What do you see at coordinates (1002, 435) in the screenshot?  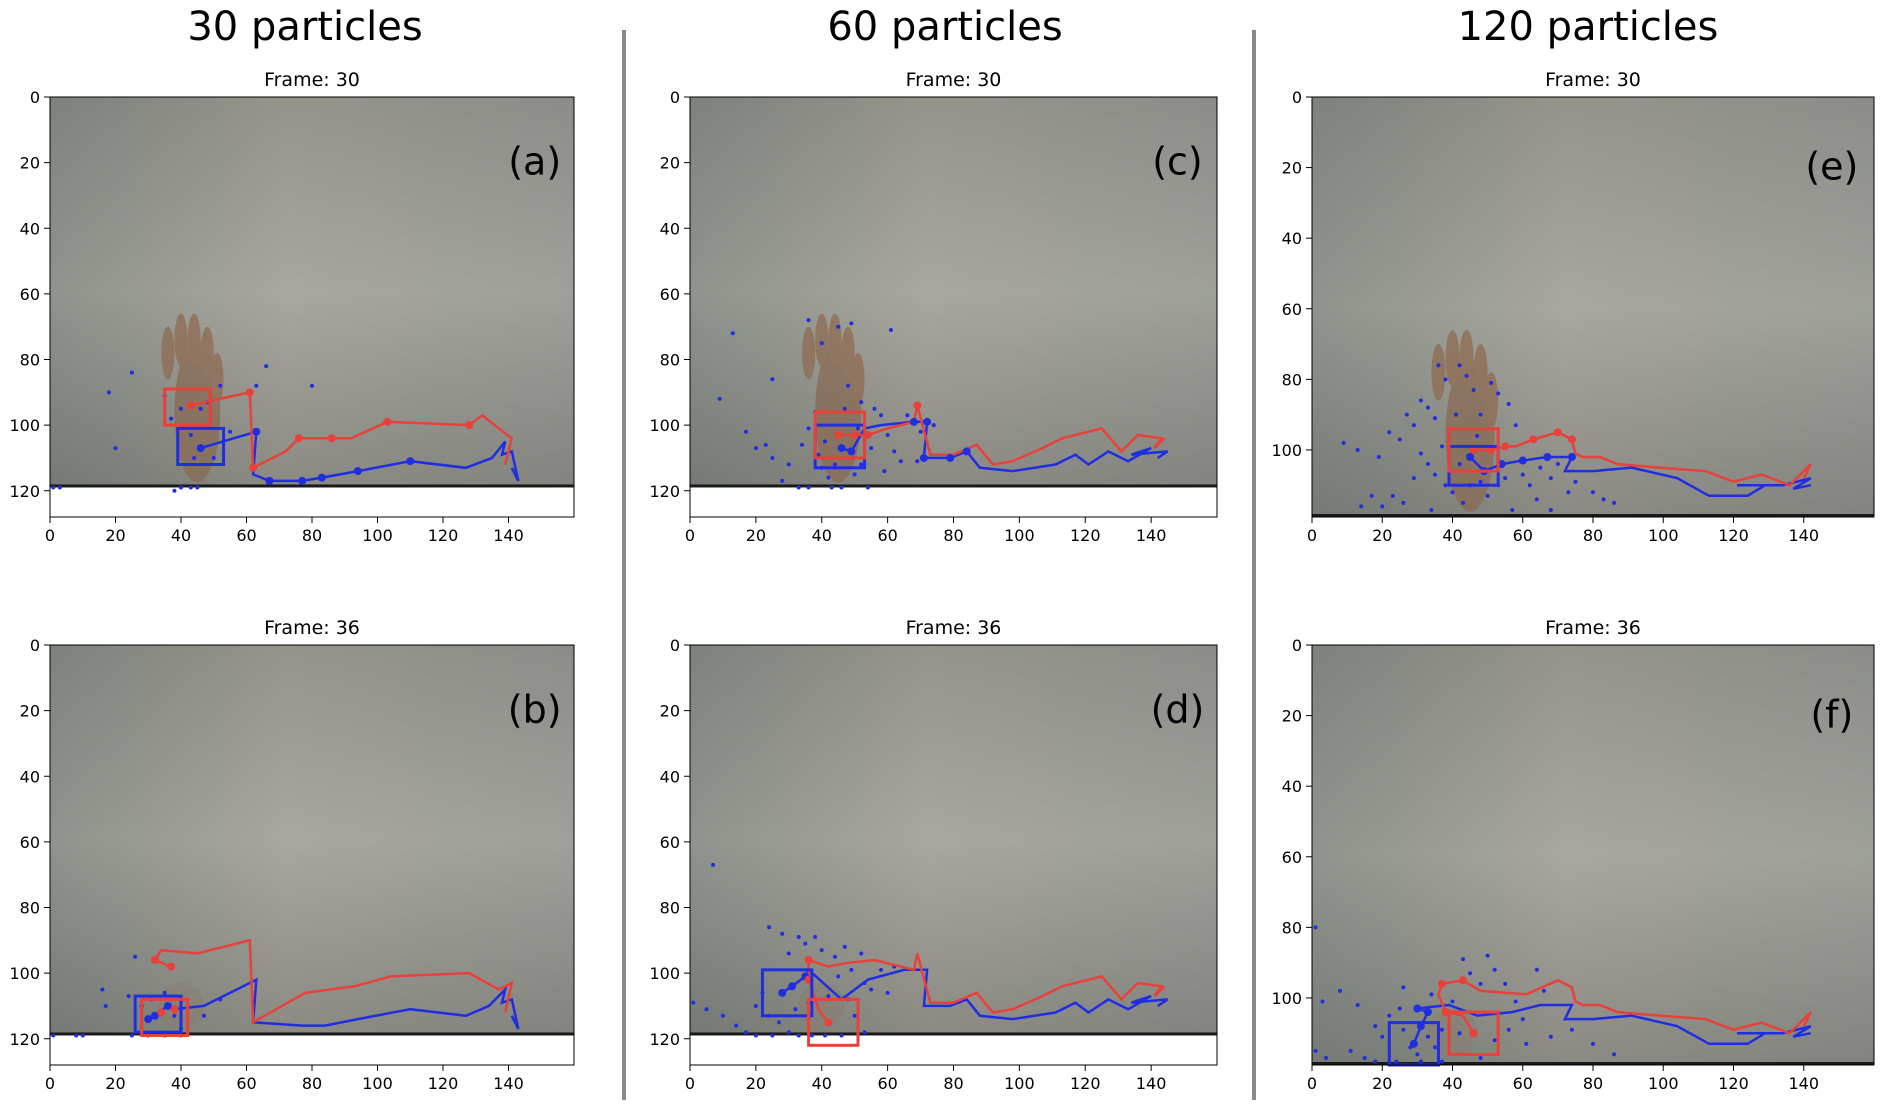 I see `red-track-line` at bounding box center [1002, 435].